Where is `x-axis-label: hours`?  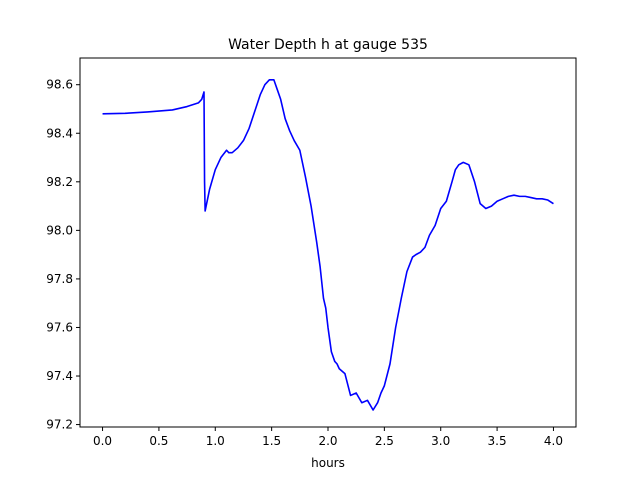
x-axis-label: hours is located at coordinates (328, 463).